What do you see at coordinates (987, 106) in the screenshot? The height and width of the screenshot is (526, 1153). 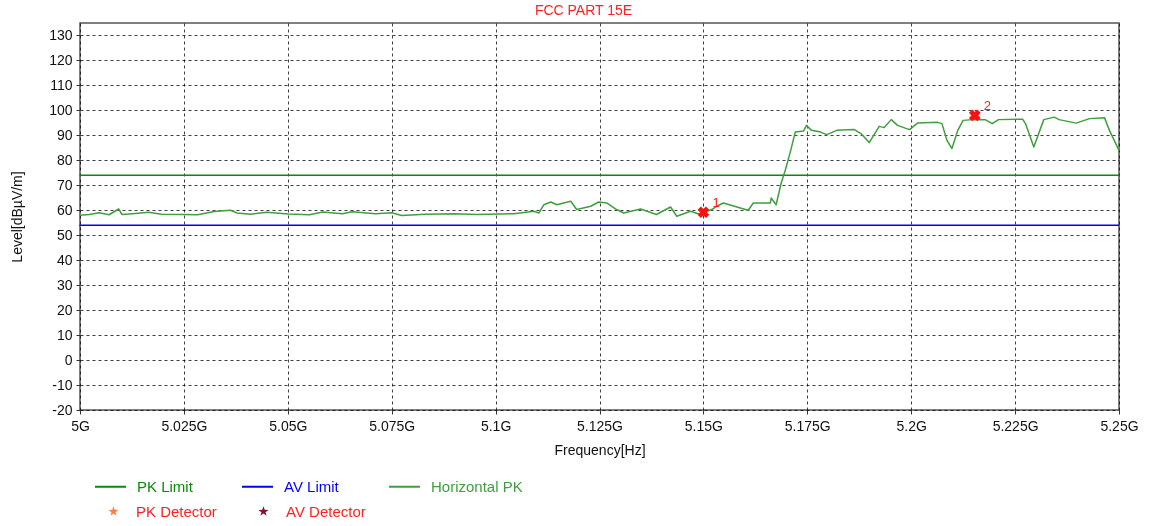 I see `annotation: 2` at bounding box center [987, 106].